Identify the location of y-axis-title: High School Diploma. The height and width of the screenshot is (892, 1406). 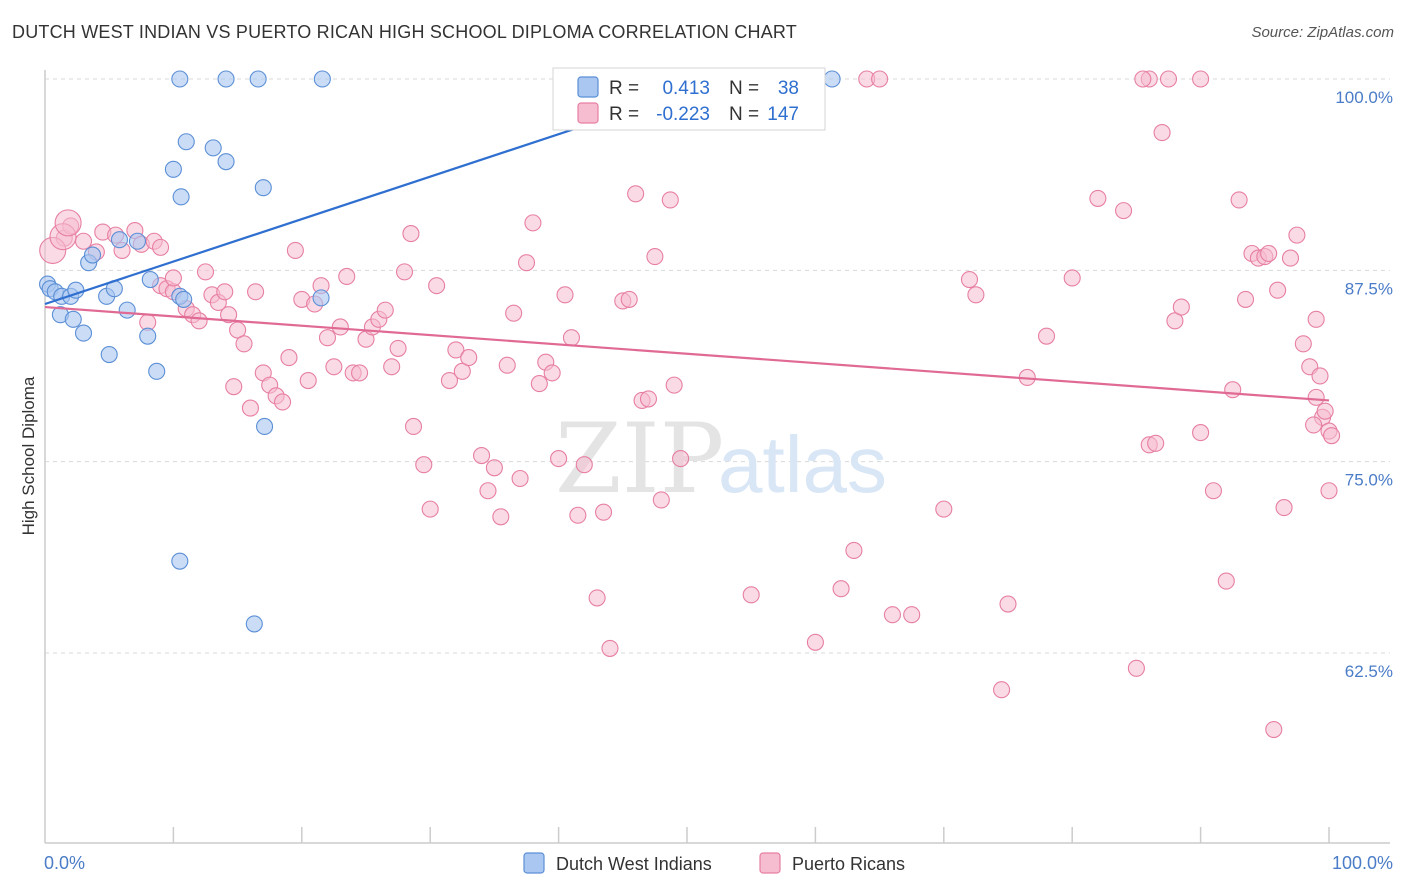
(28, 455).